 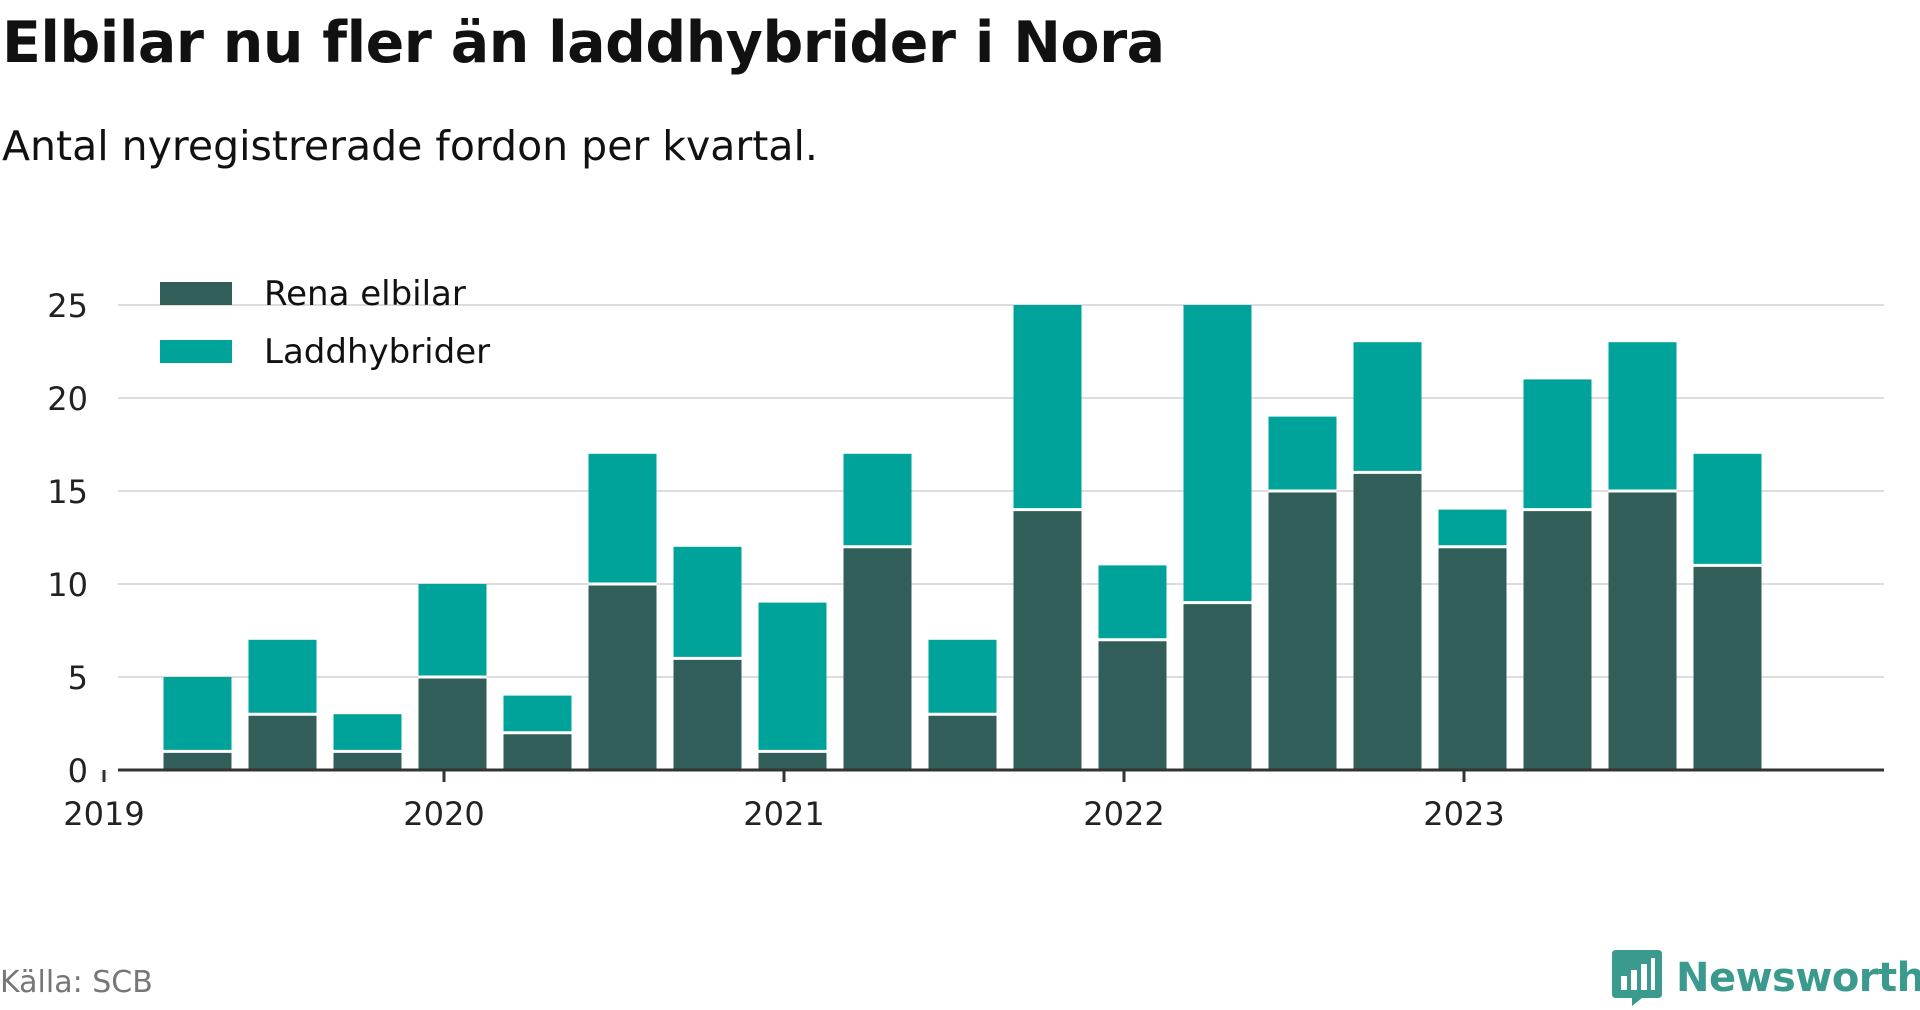 What do you see at coordinates (67, 306) in the screenshot?
I see `y-tick-label: 25` at bounding box center [67, 306].